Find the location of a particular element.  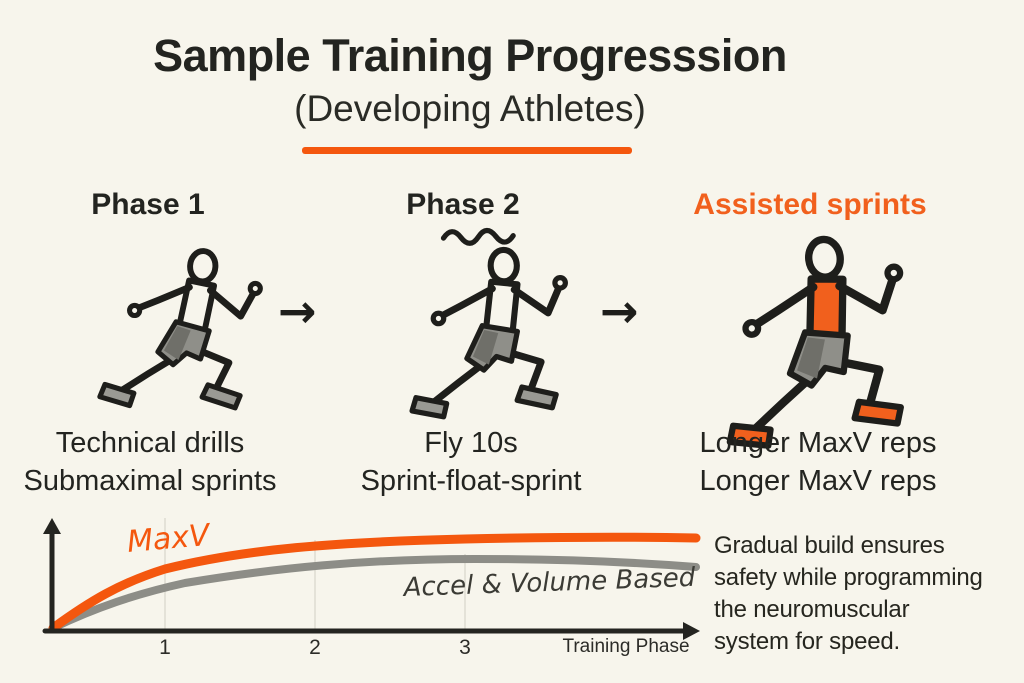

x-tick-3: 3 is located at coordinates (465, 647).